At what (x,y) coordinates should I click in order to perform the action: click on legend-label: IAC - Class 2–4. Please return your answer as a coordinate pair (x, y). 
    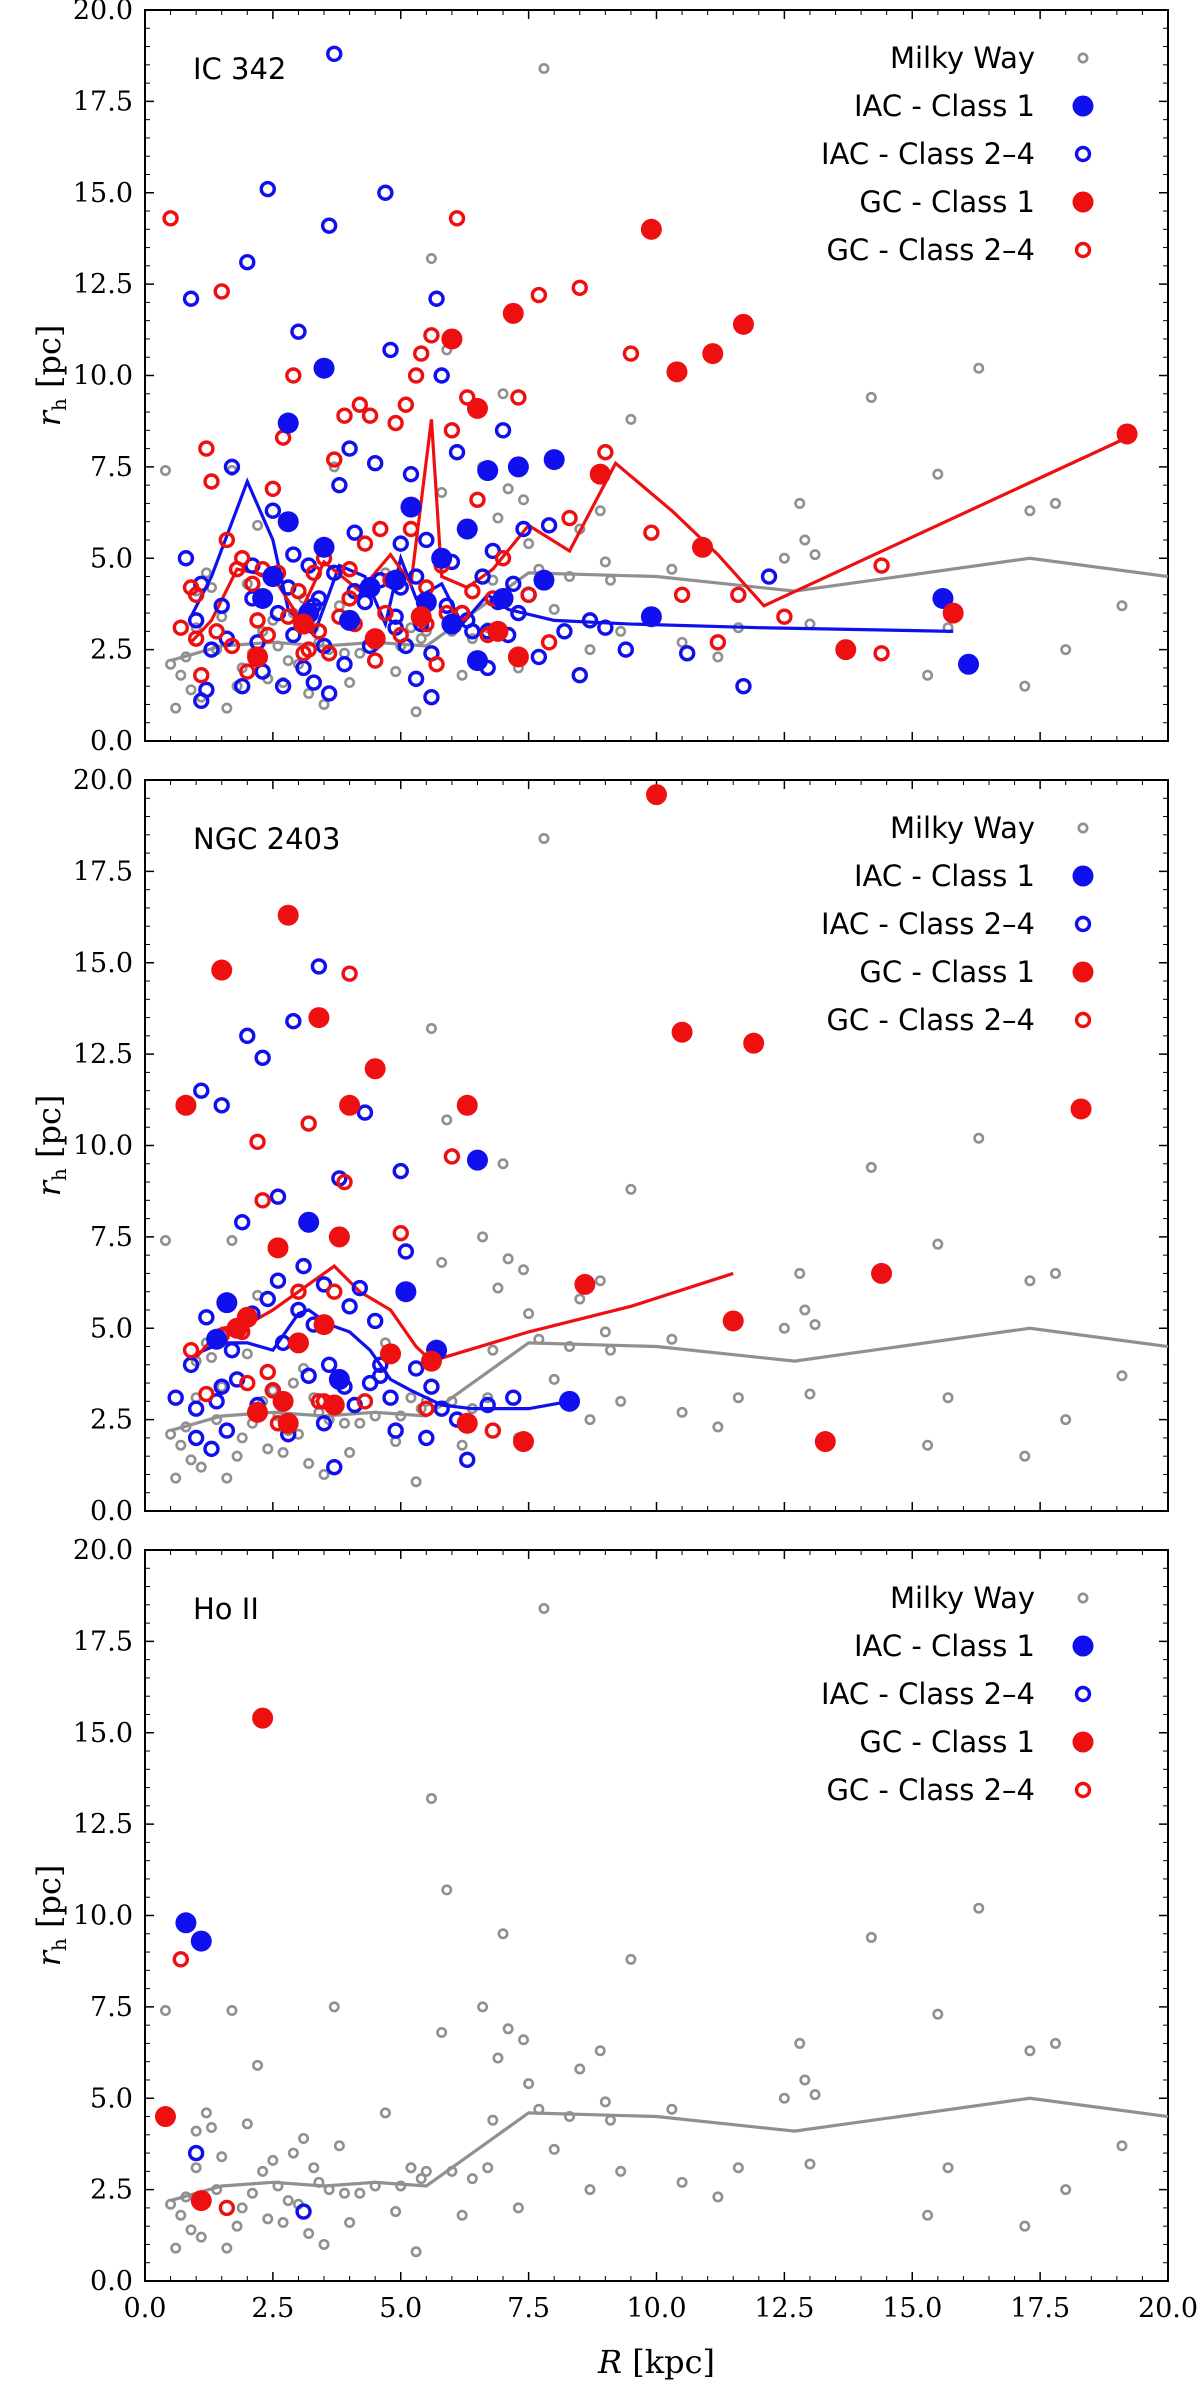
    Looking at the image, I should click on (928, 924).